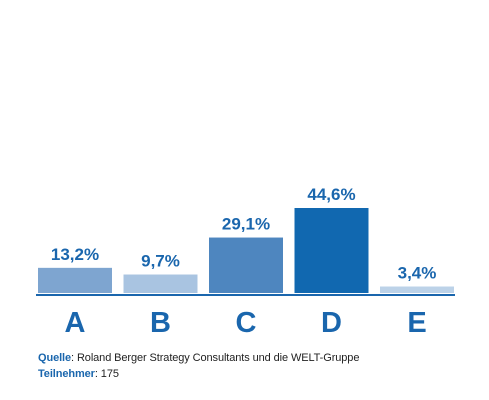 This screenshot has height=400, width=489. What do you see at coordinates (75, 280) in the screenshot?
I see `bar-a` at bounding box center [75, 280].